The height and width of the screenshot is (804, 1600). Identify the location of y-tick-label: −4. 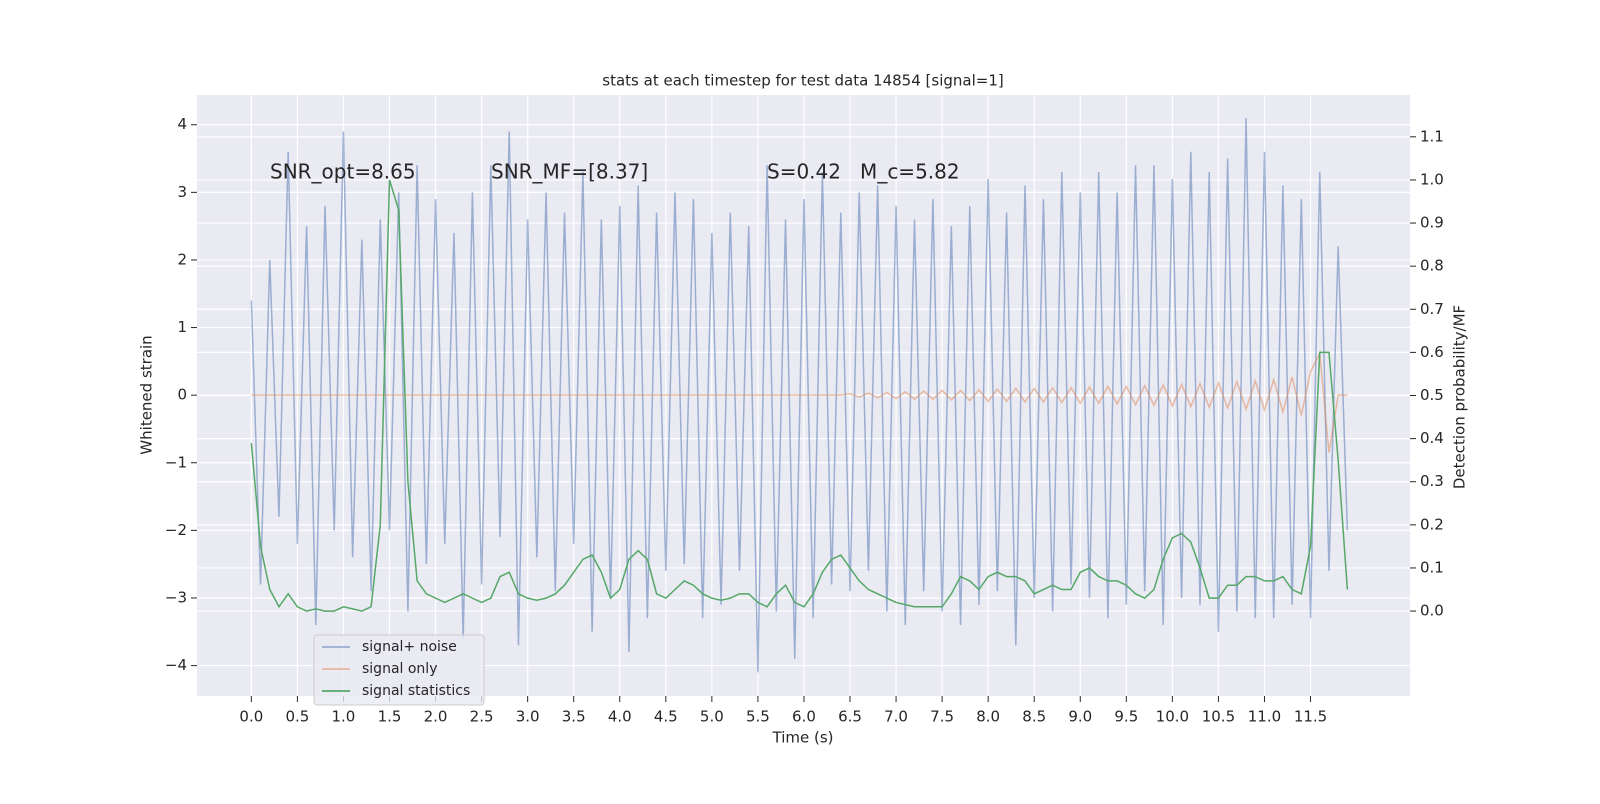
(176, 665).